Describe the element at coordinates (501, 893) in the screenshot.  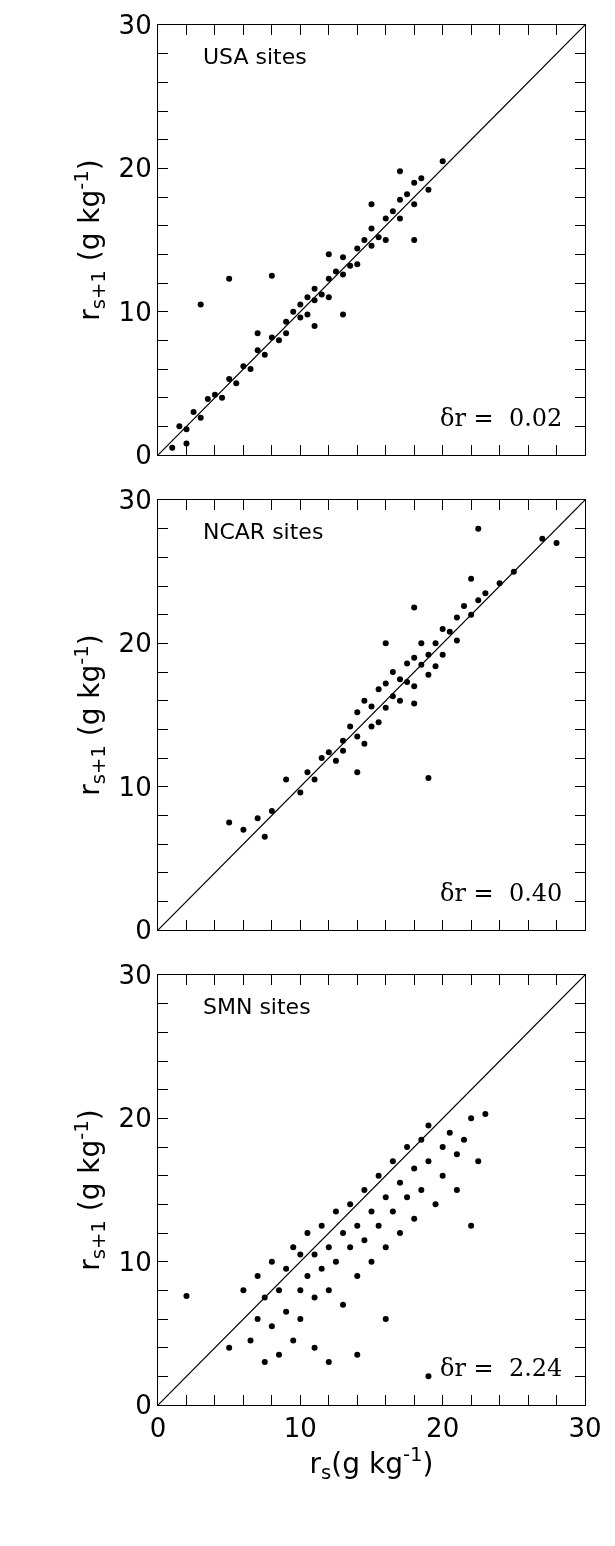
I see `annotation: δr = 0.40` at that location.